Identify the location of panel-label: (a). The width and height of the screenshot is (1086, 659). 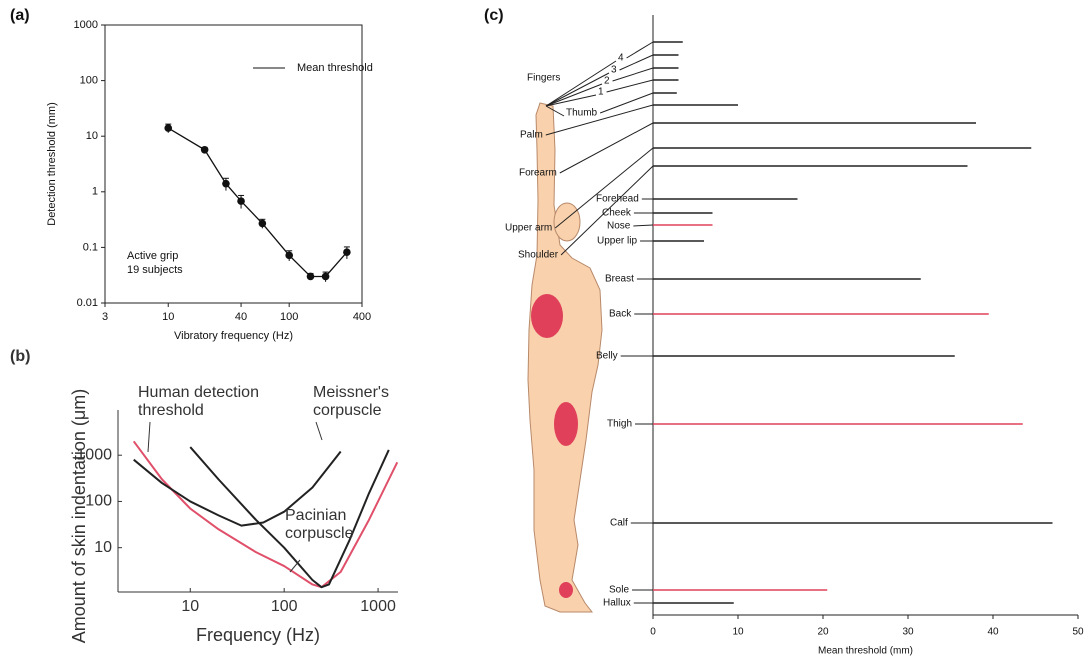
(20, 15).